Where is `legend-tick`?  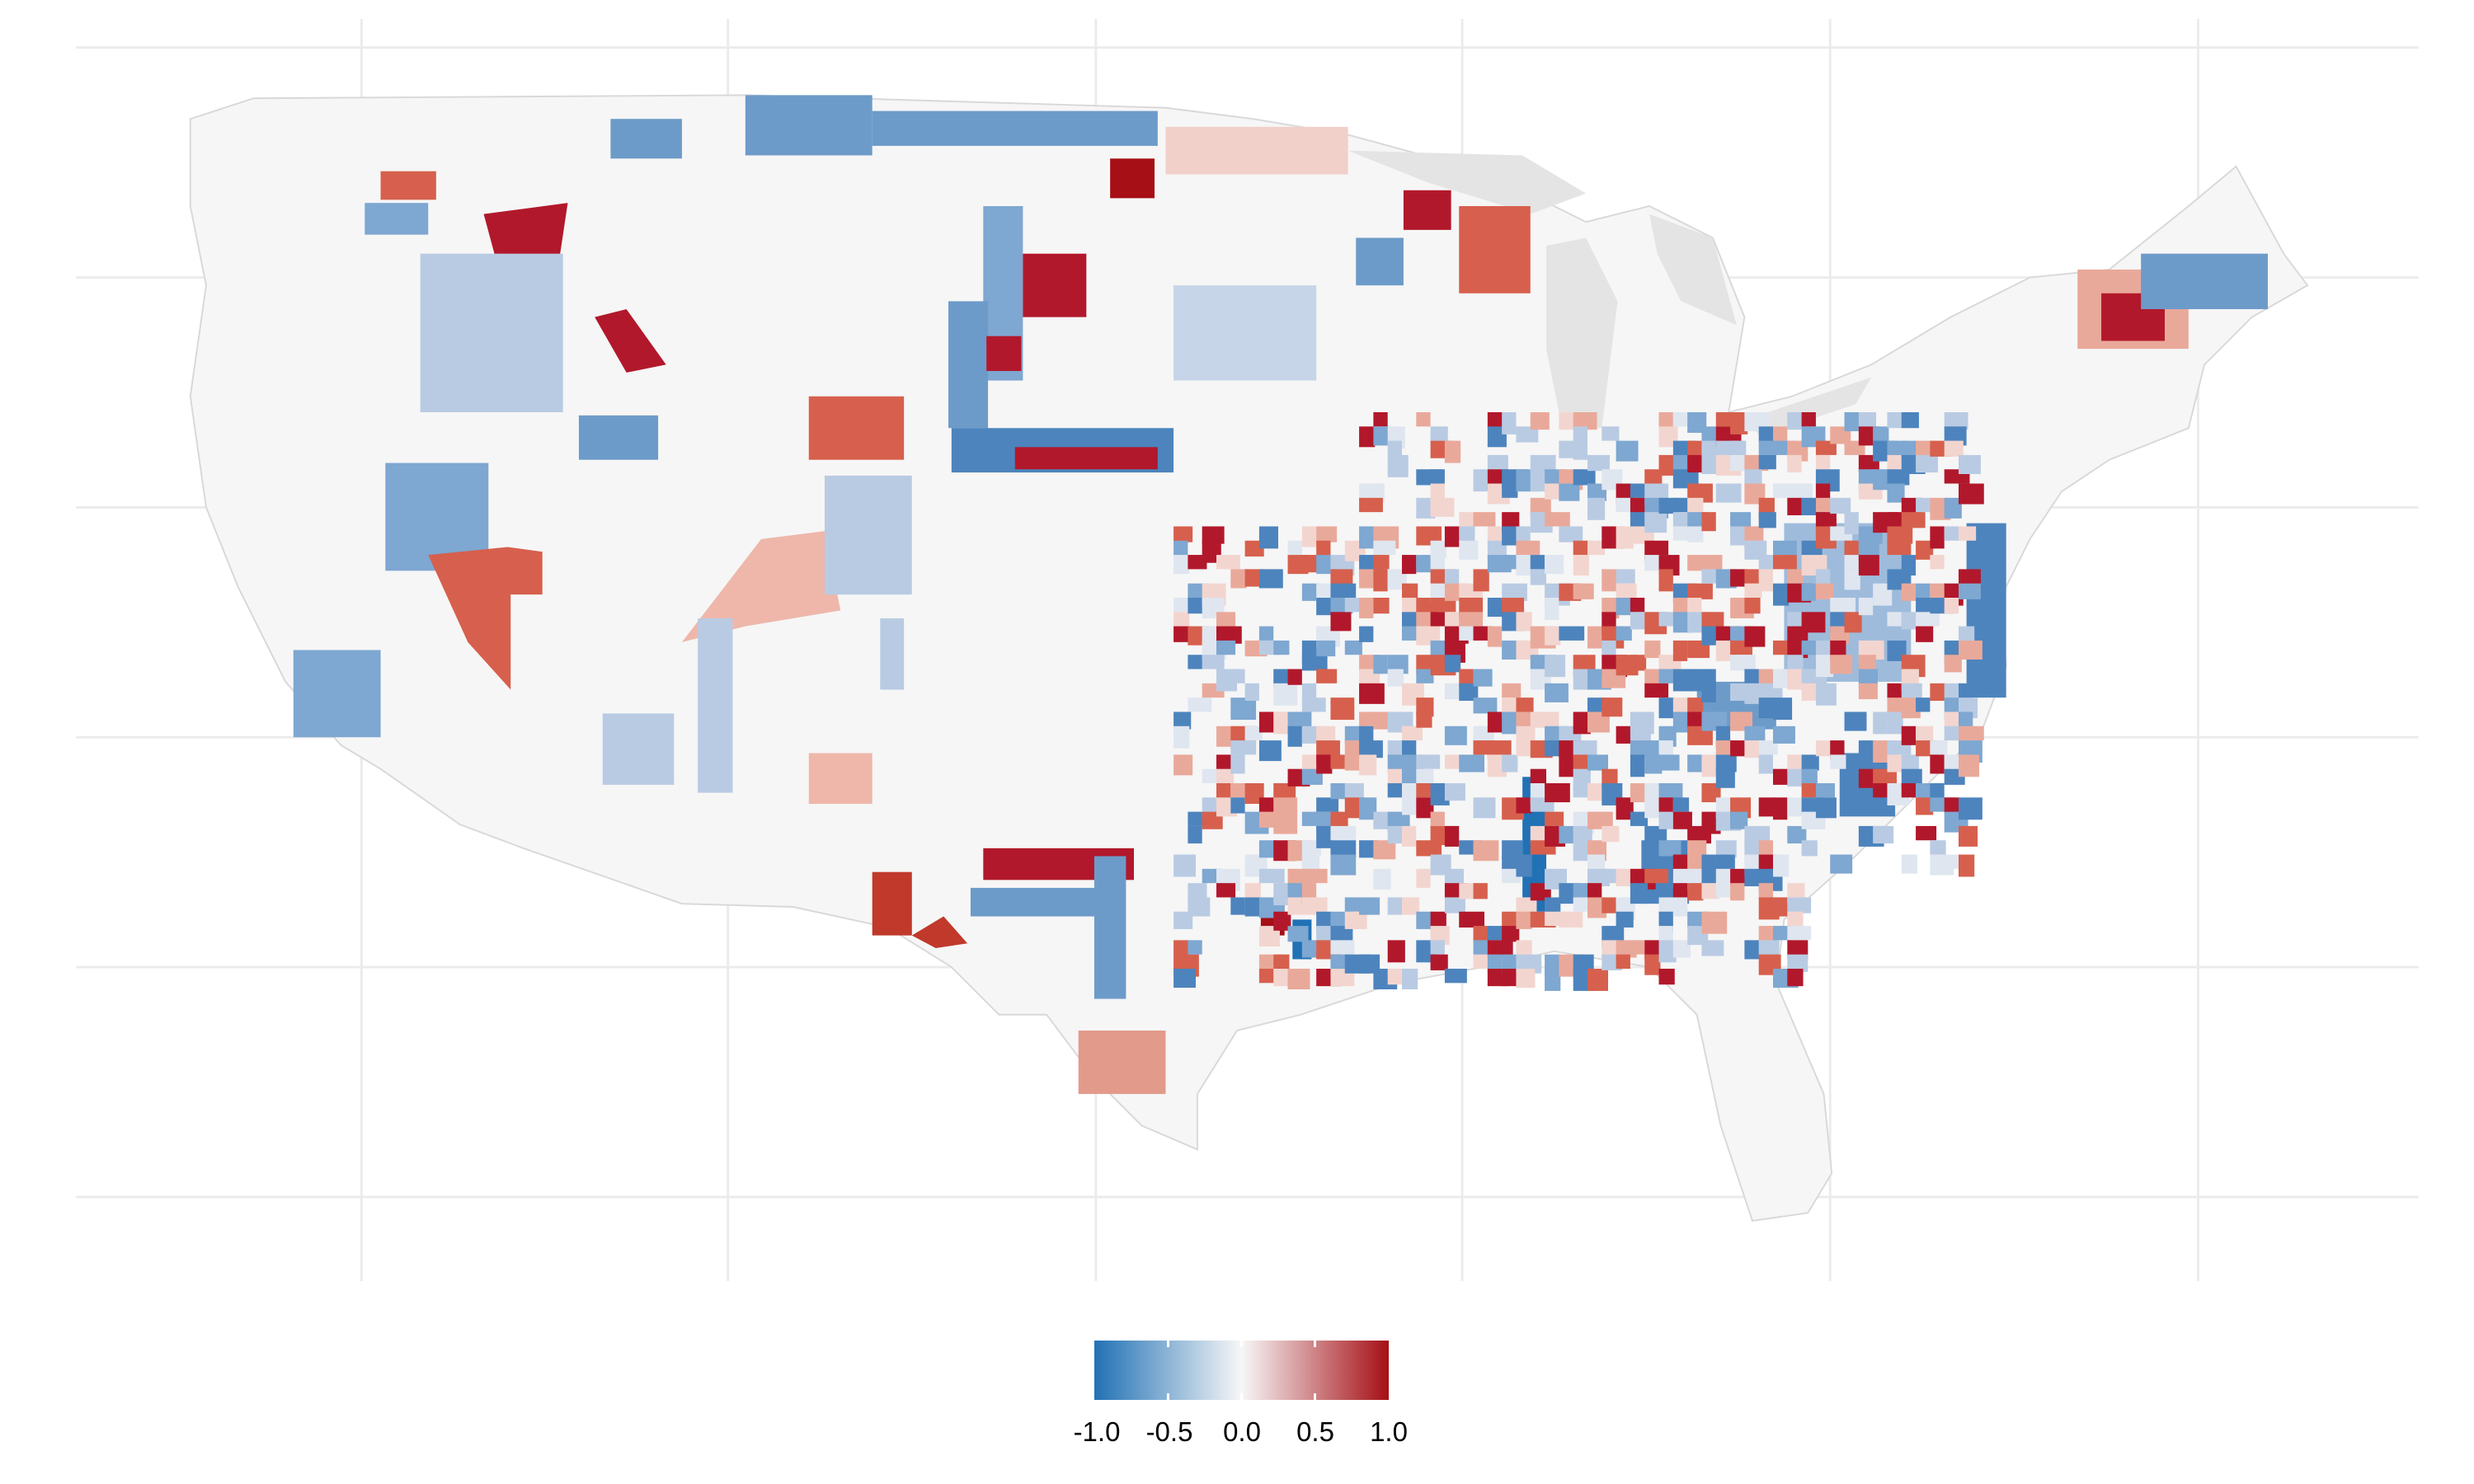
legend-tick is located at coordinates (1315, 1344).